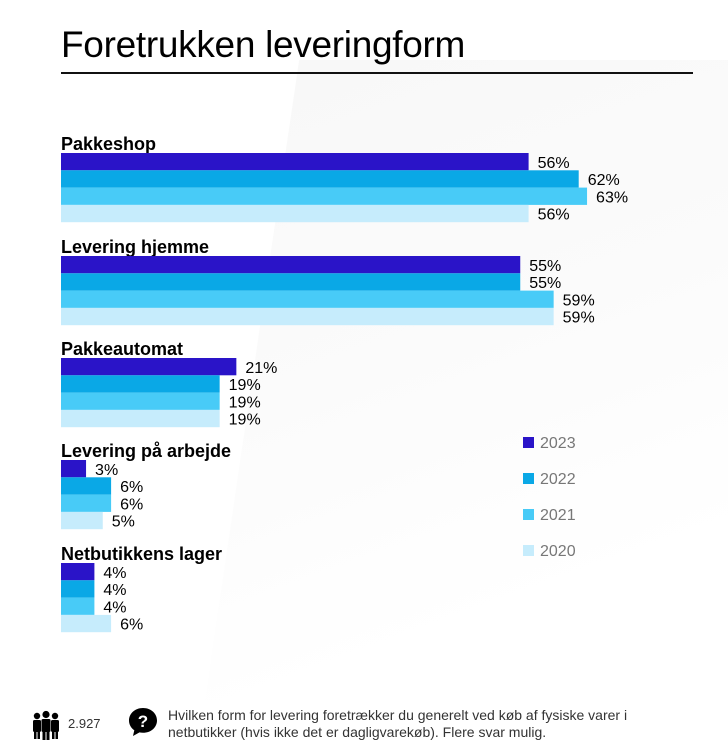 This screenshot has width=728, height=750. What do you see at coordinates (84, 723) in the screenshot?
I see `sample-size: 2.927` at bounding box center [84, 723].